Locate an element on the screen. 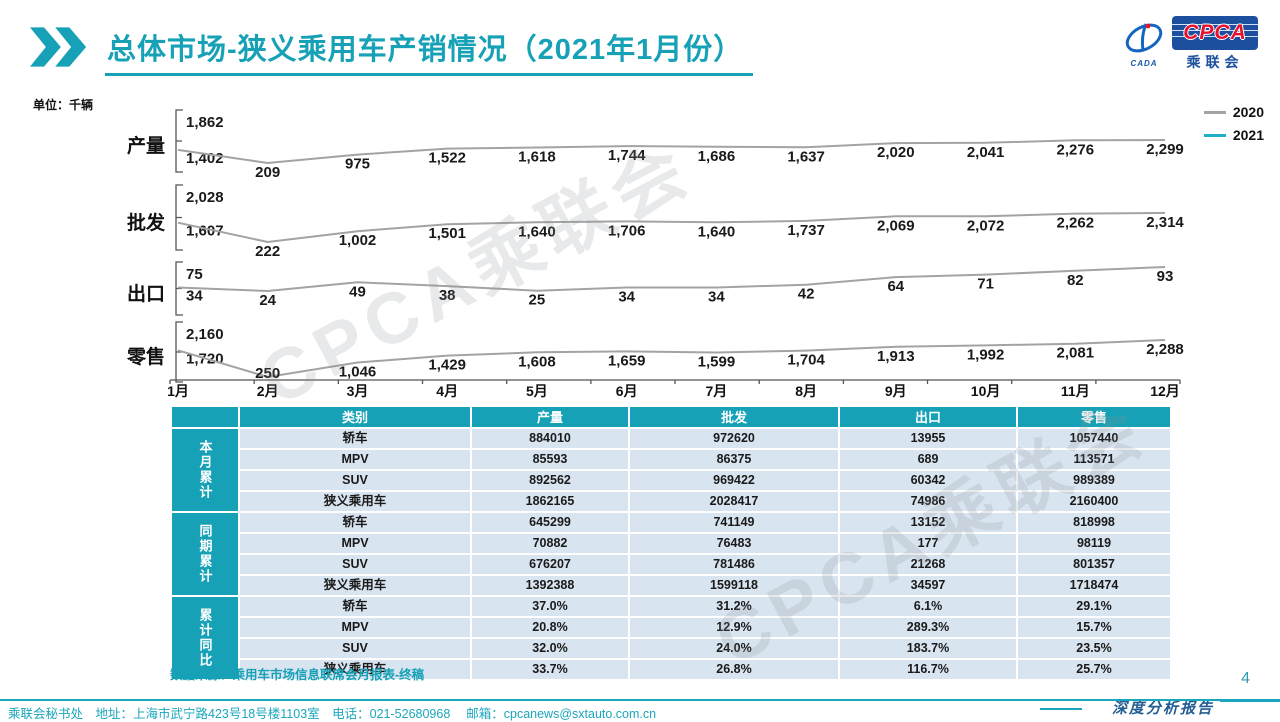 The height and width of the screenshot is (722, 1280). value-2020: 1,501 is located at coordinates (447, 233).